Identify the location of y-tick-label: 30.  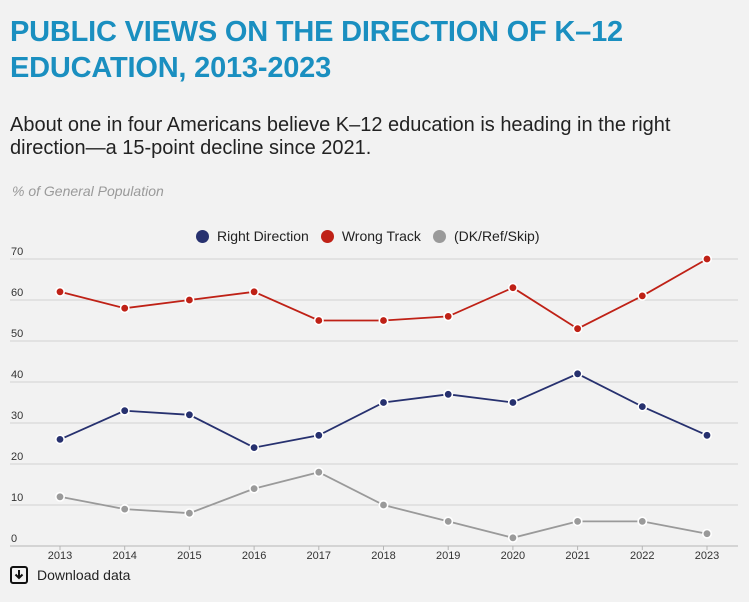
(17, 416).